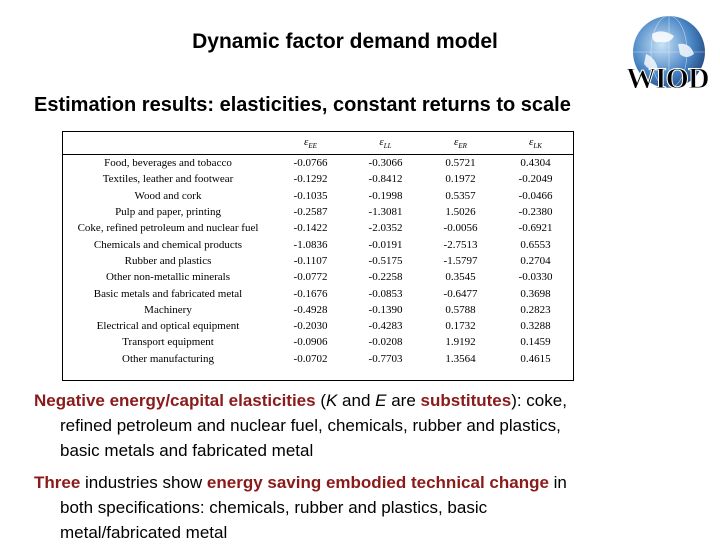 This screenshot has width=720, height=545. Describe the element at coordinates (460, 228) in the screenshot. I see `elasticity-value: -0.0056` at that location.